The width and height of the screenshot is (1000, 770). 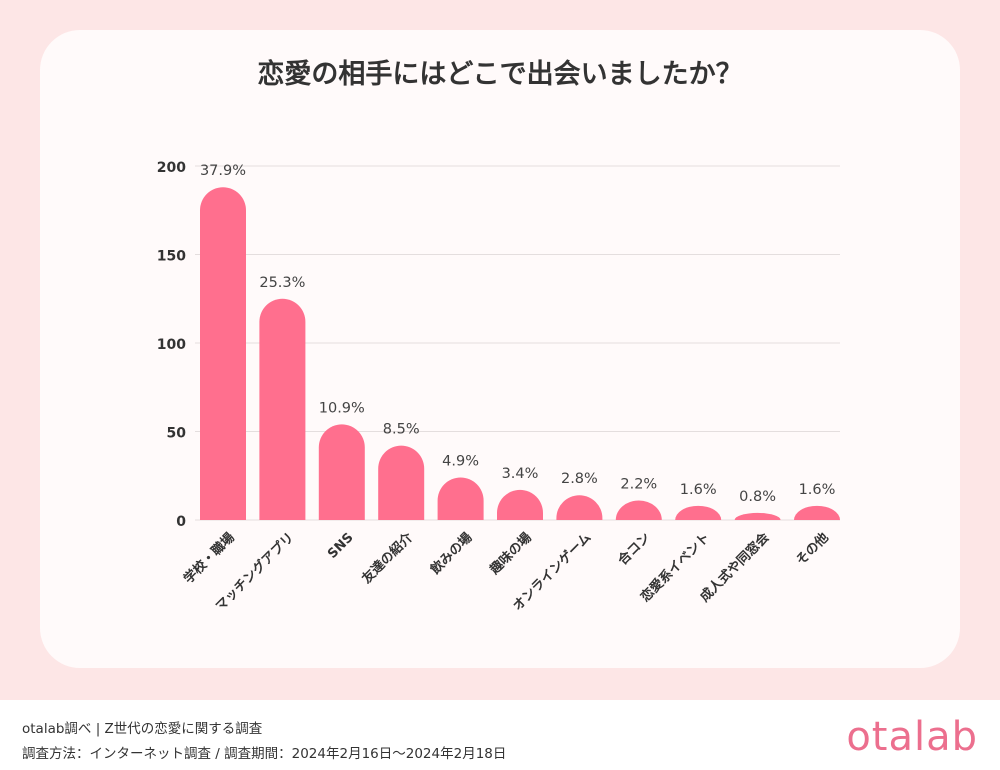 I want to click on x-tick-label: その他, so click(x=812, y=549).